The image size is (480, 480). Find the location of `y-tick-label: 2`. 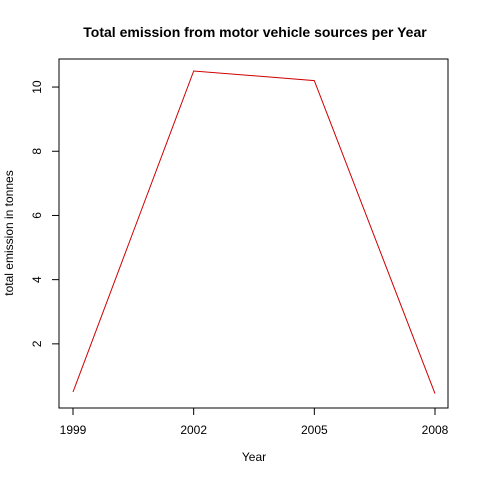

y-tick-label: 2 is located at coordinates (37, 343).